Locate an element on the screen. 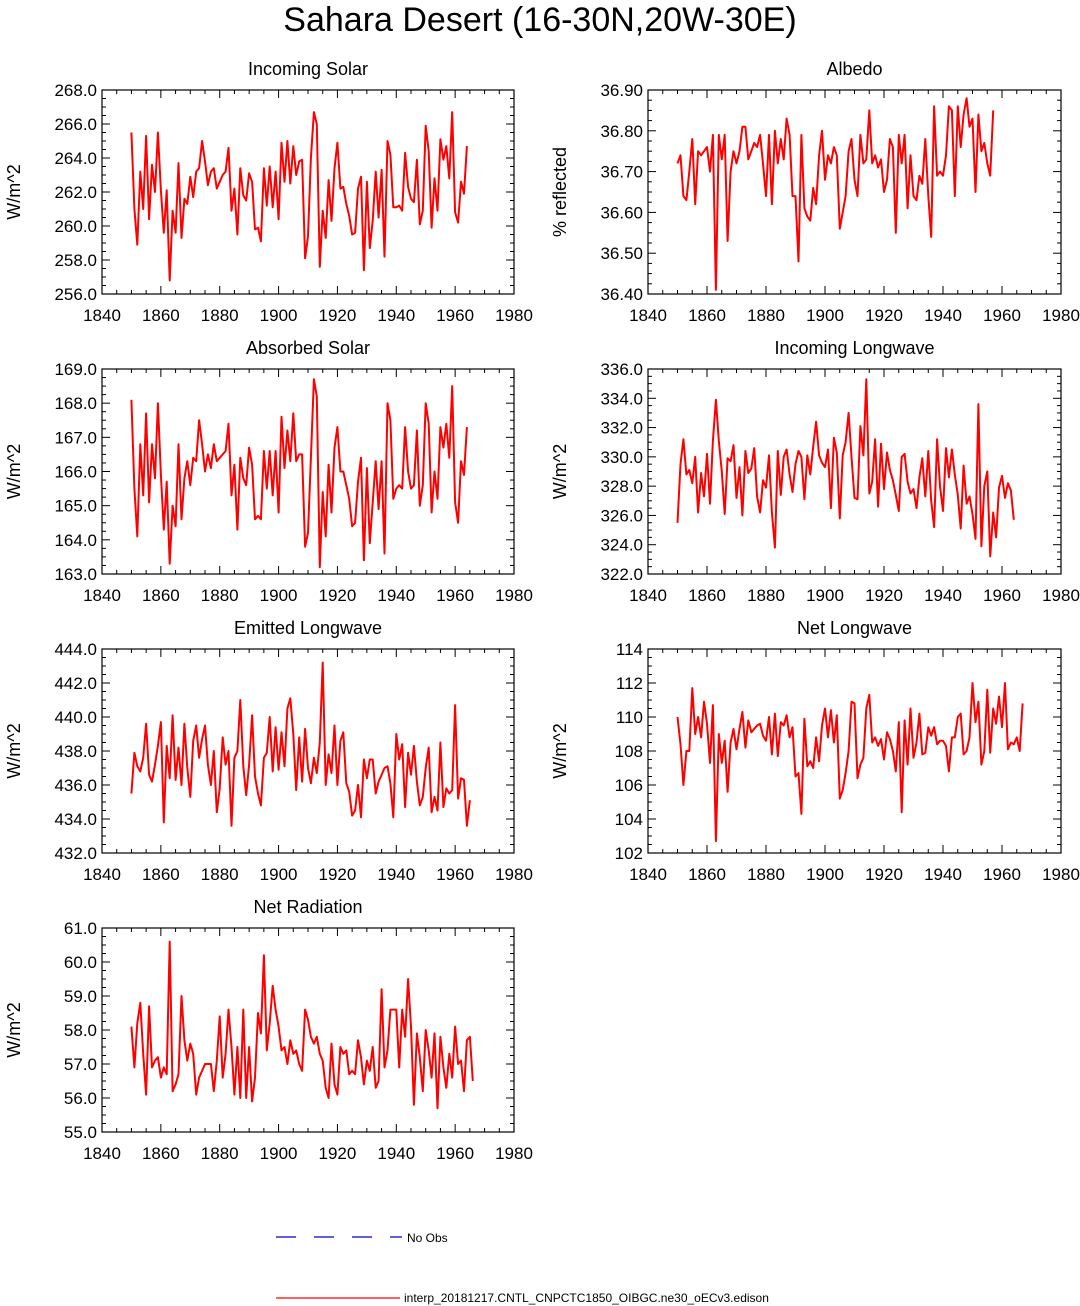 The height and width of the screenshot is (1306, 1080). y-tick-label: 58.0 is located at coordinates (80, 1030).